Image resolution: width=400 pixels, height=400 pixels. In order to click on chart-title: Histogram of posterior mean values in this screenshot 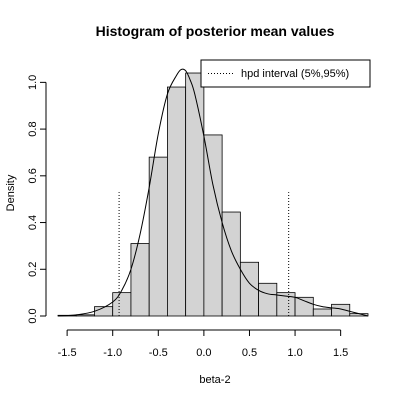, I will do `click(215, 31)`.